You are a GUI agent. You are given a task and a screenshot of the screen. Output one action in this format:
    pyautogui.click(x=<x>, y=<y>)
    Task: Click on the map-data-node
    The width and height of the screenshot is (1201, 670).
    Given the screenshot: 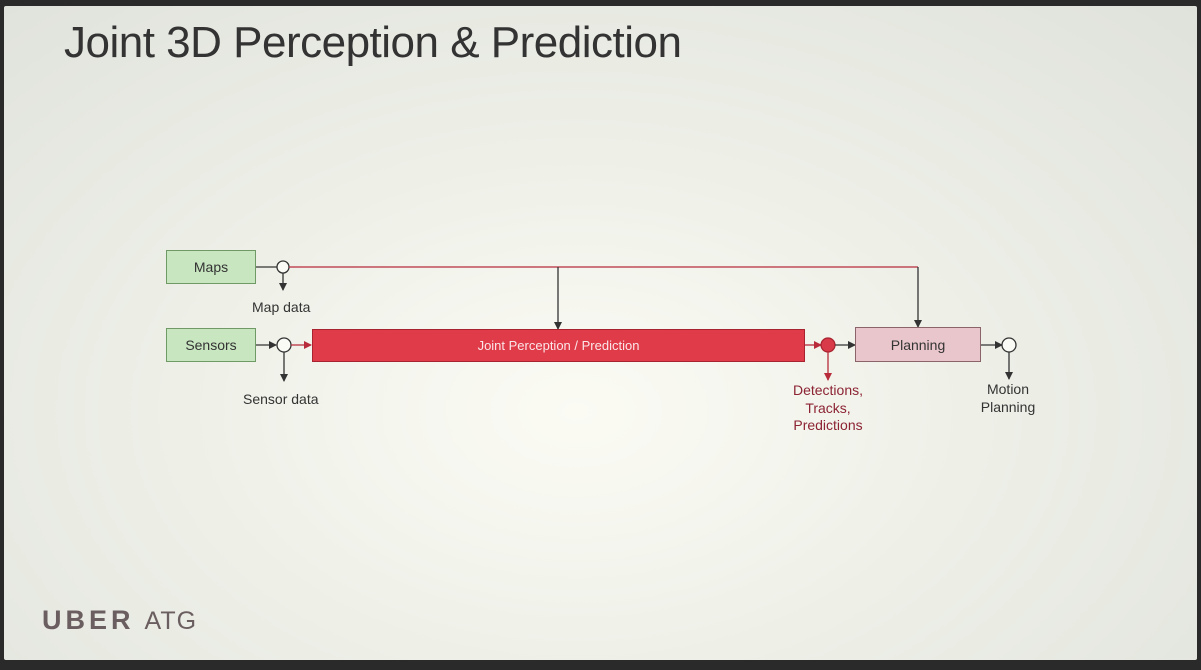 What is the action you would take?
    pyautogui.click(x=283, y=267)
    